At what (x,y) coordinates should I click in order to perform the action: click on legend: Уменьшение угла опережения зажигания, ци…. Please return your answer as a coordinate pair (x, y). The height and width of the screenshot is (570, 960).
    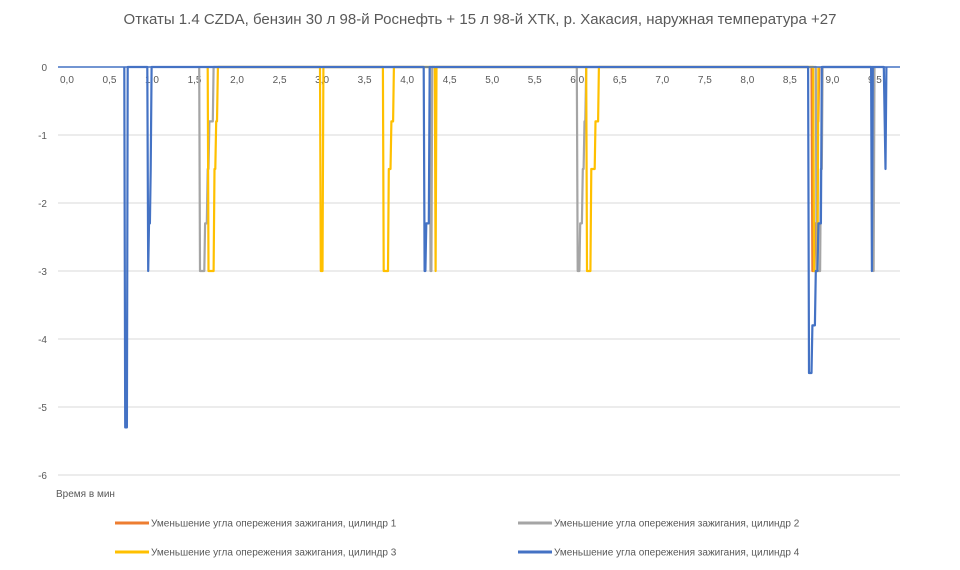
    Looking at the image, I should click on (457, 539).